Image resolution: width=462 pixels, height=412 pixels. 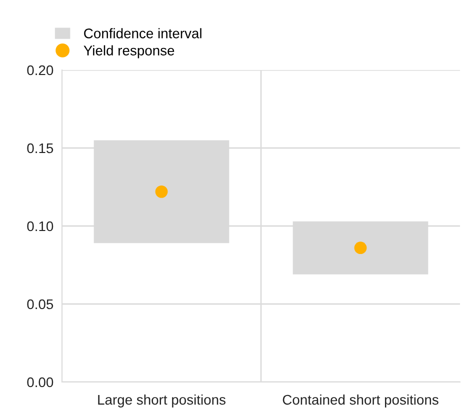 I want to click on x-tick-label: Contained short positions, so click(x=360, y=401).